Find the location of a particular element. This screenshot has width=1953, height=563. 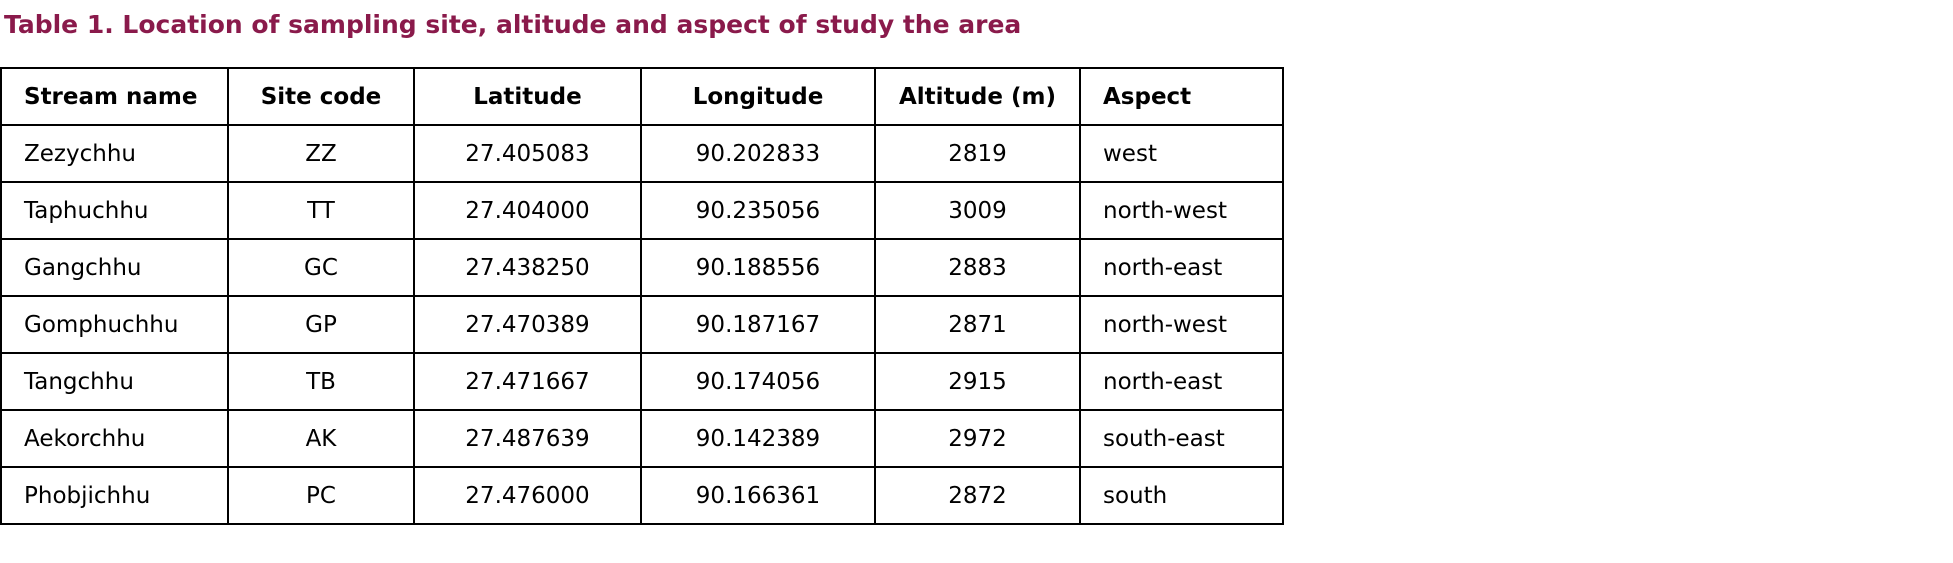

table-cell: west is located at coordinates (1181, 153).